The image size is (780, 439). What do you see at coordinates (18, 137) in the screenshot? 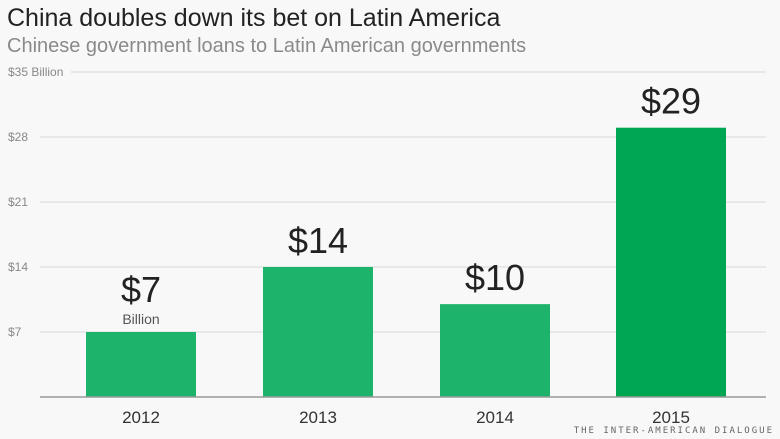
I see `y-tick-label: $28` at bounding box center [18, 137].